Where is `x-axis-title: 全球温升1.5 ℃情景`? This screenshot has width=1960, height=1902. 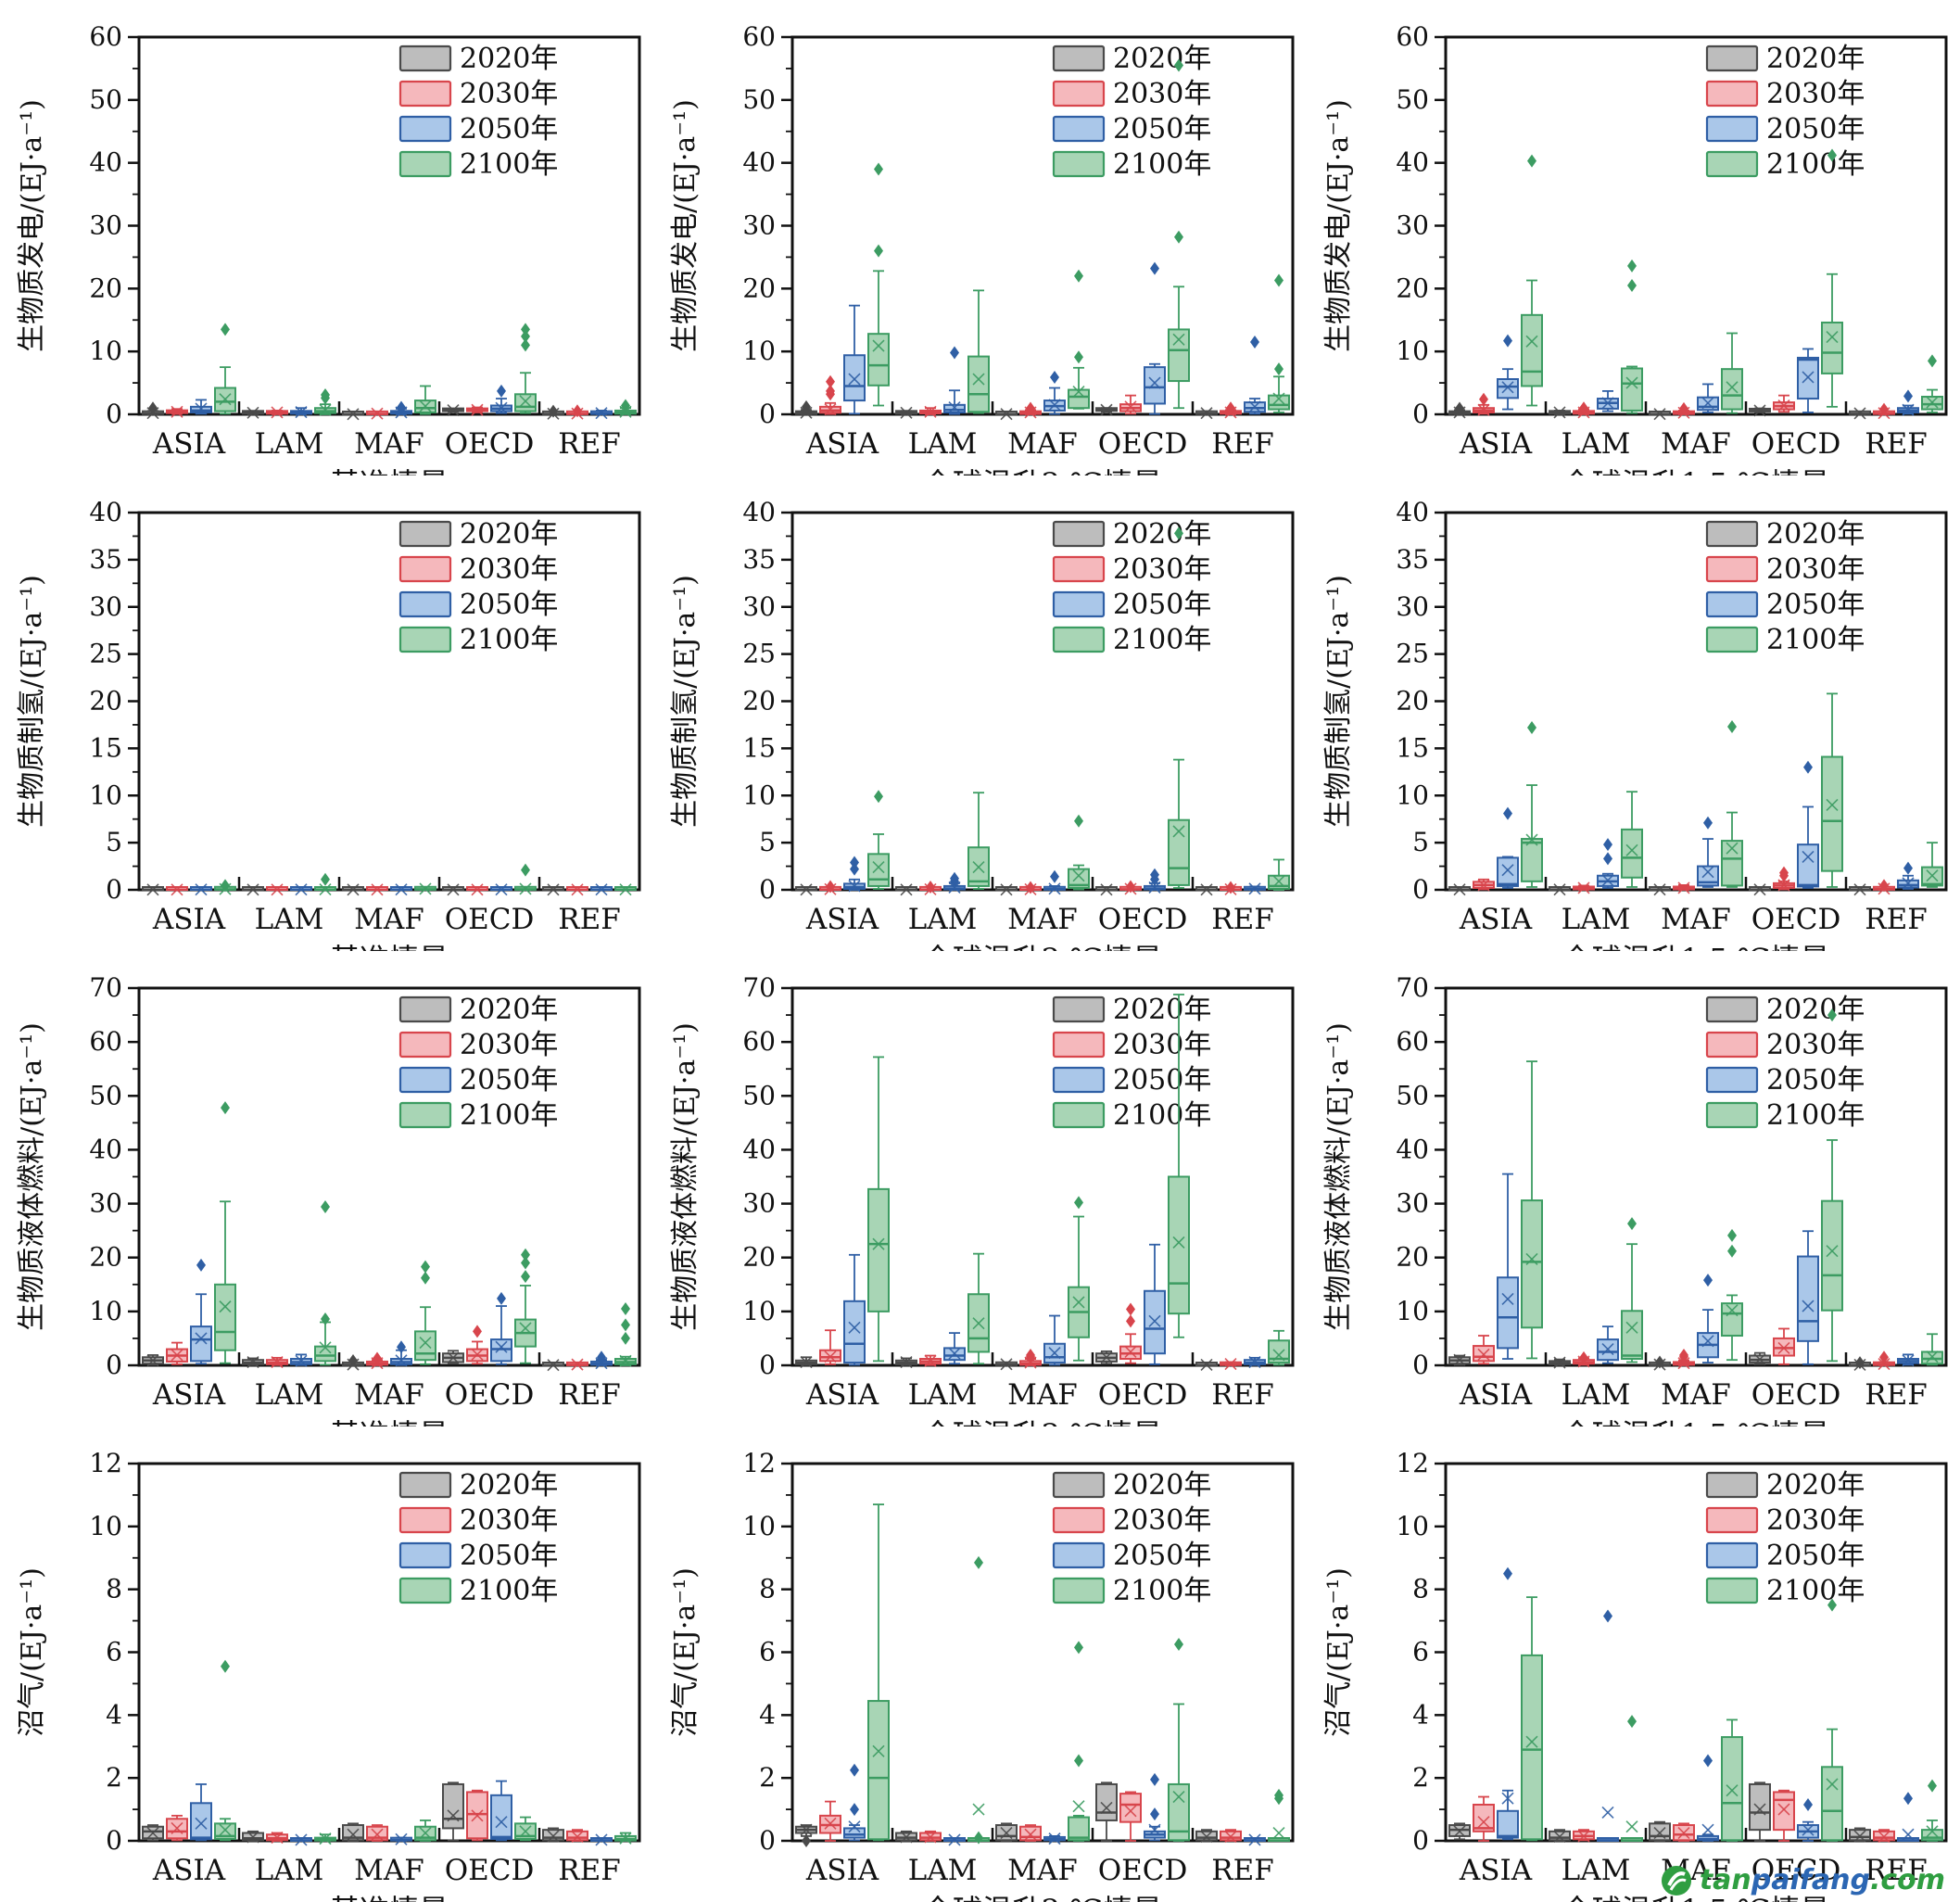
x-axis-title: 全球温升1.5 ℃情景 is located at coordinates (1696, 946).